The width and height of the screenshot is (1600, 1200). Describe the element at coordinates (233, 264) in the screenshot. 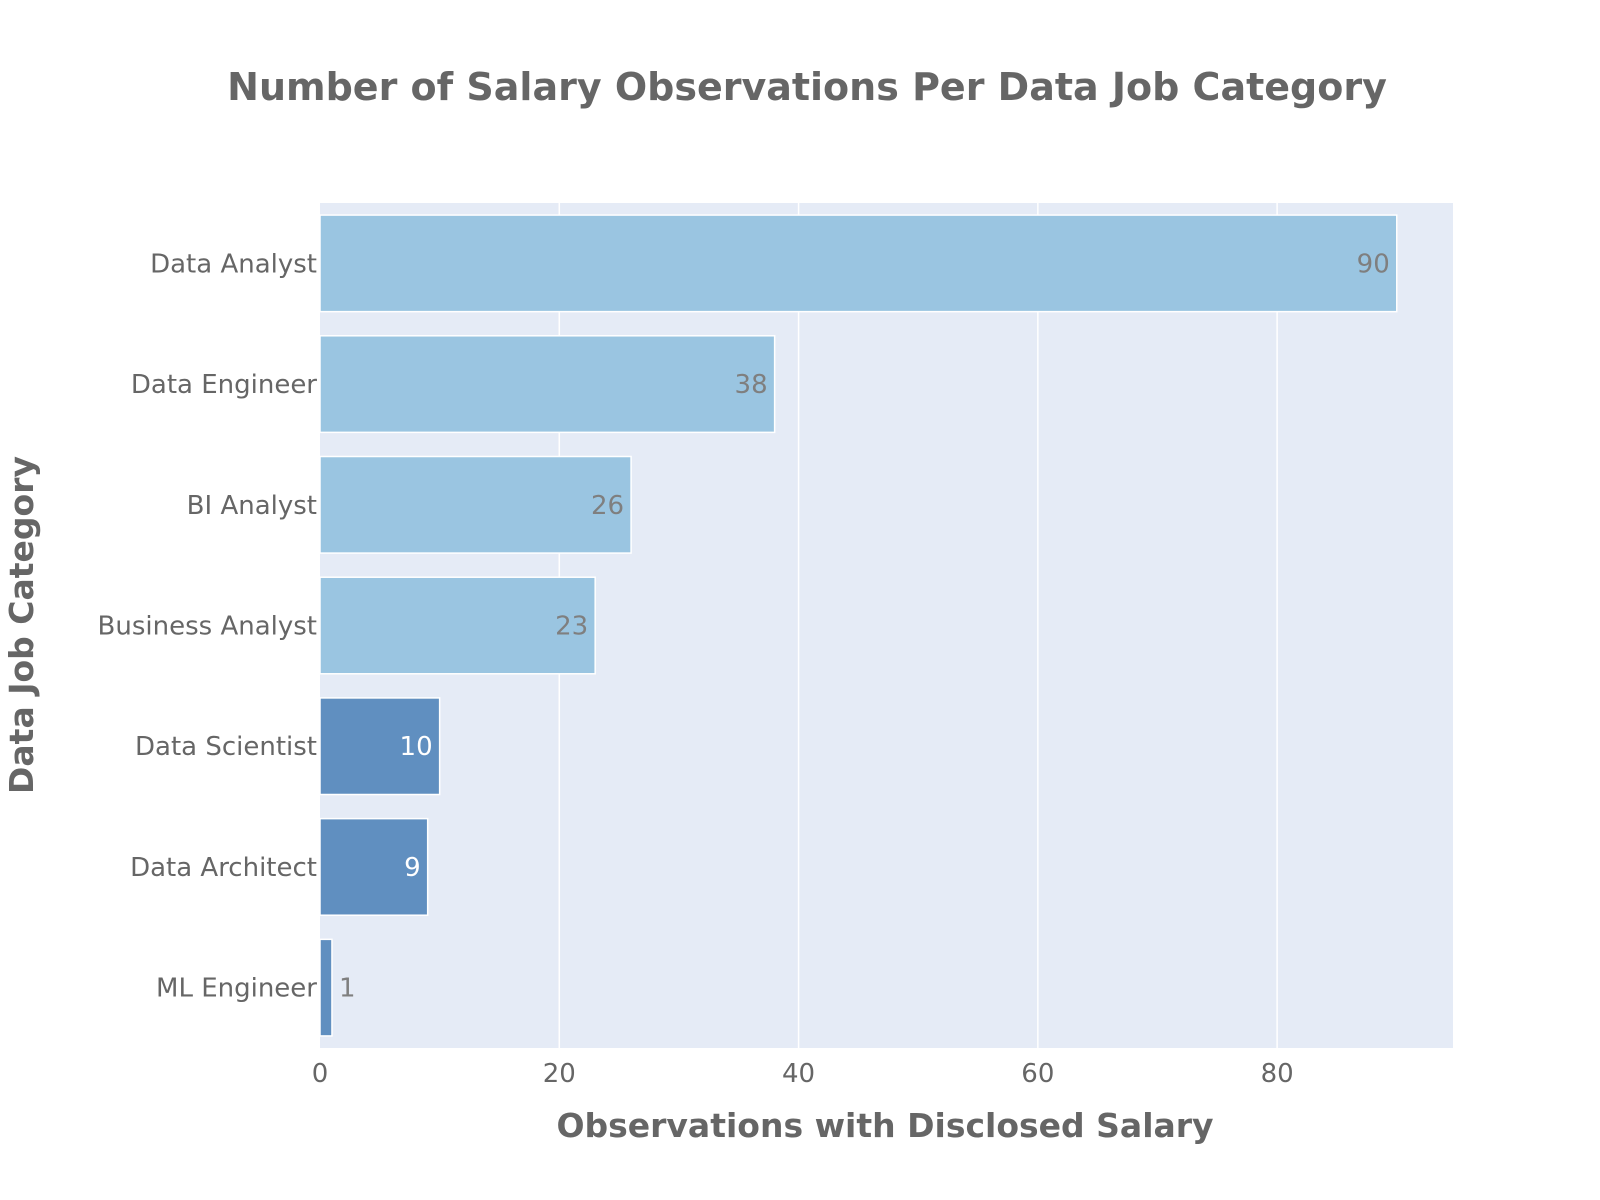

I see `y-tick-label-data-analyst: Data Analyst` at that location.